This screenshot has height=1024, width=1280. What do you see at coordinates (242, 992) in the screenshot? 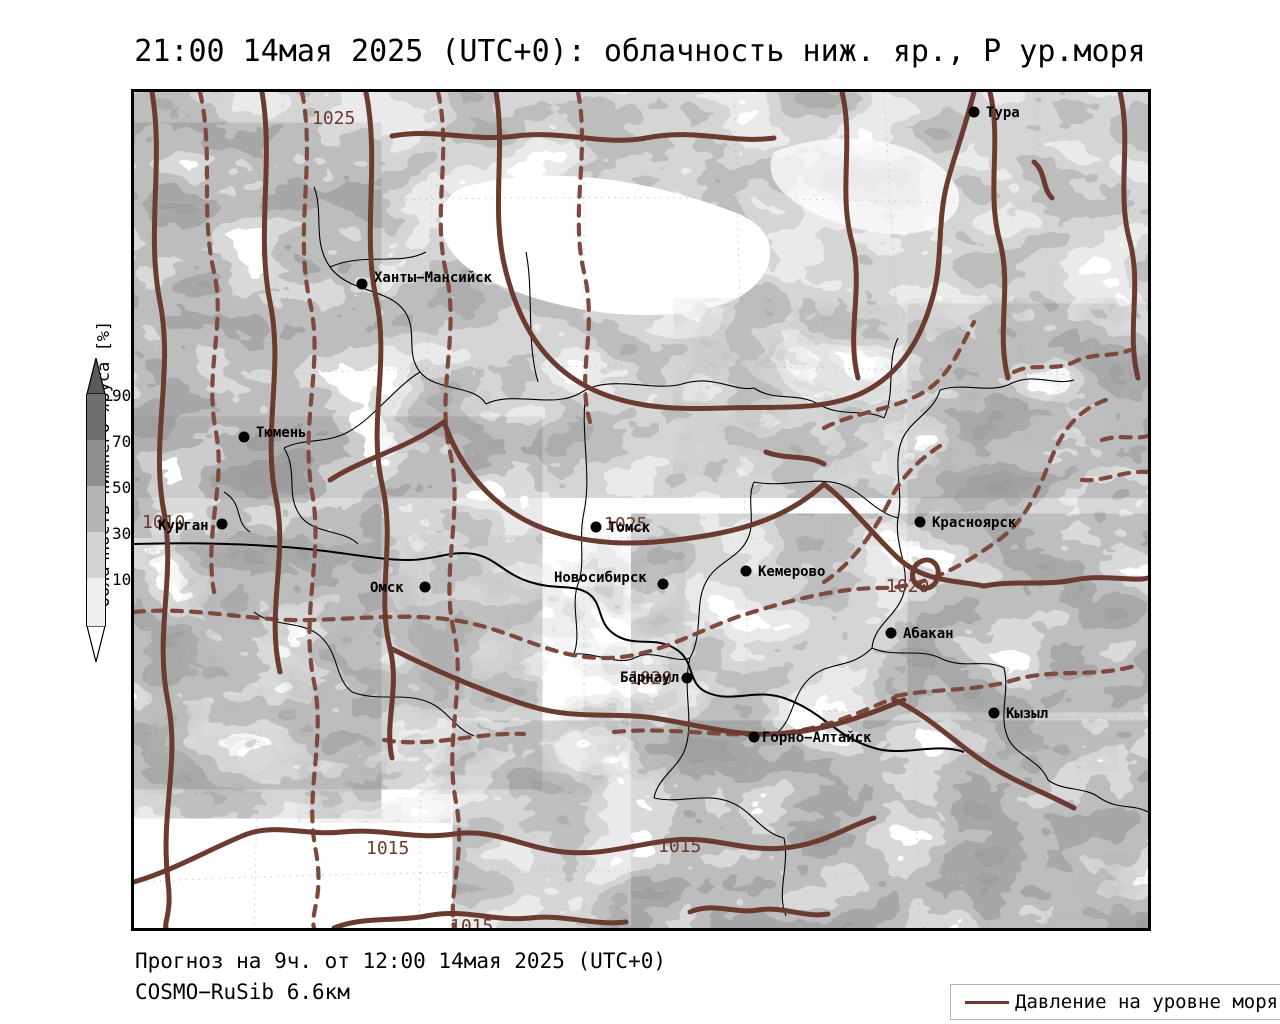
I see `footer-model-line: COSMO−RuSib 6.6км` at bounding box center [242, 992].